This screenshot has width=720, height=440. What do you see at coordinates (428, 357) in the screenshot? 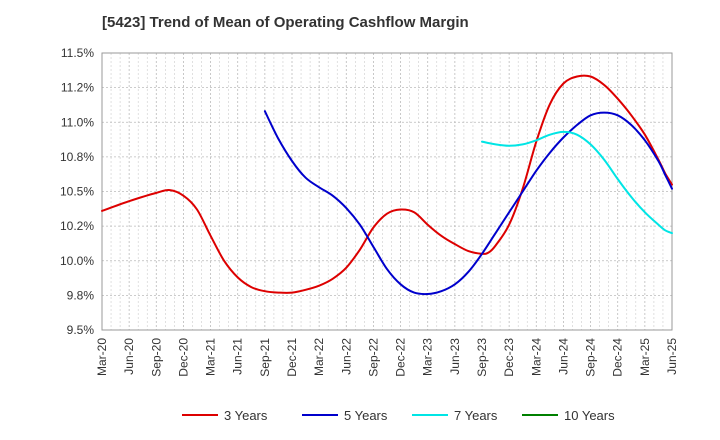
I see `x-tick-label: Mar-23` at bounding box center [428, 357].